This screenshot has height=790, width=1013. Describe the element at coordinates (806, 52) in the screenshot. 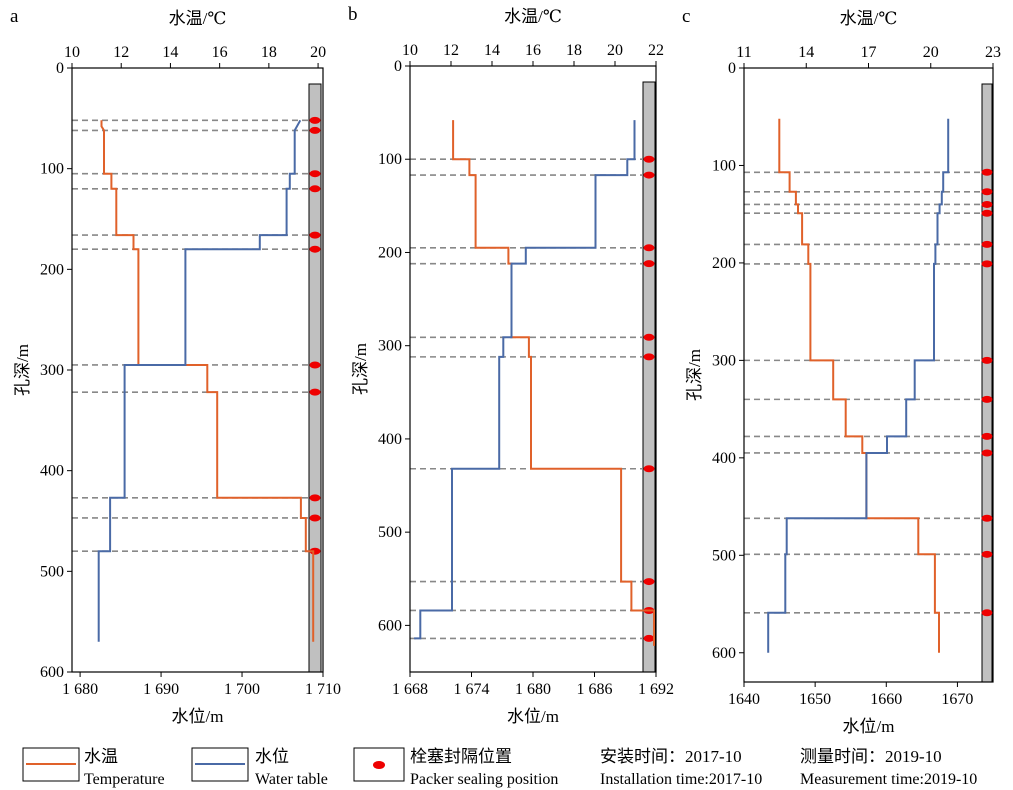

I see `top-tick-label-1: 14` at that location.